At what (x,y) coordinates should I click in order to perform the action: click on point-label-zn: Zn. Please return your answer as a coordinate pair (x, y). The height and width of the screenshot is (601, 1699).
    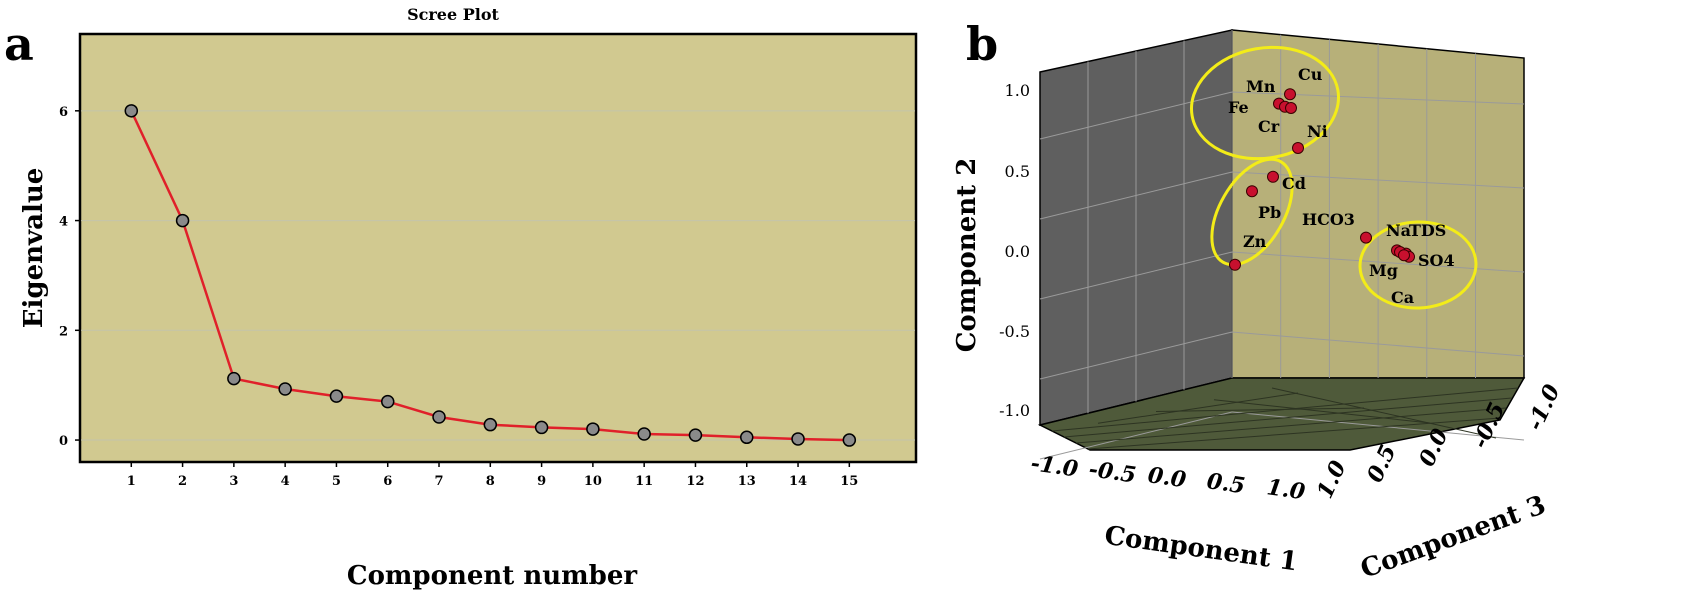
    Looking at the image, I should click on (1255, 241).